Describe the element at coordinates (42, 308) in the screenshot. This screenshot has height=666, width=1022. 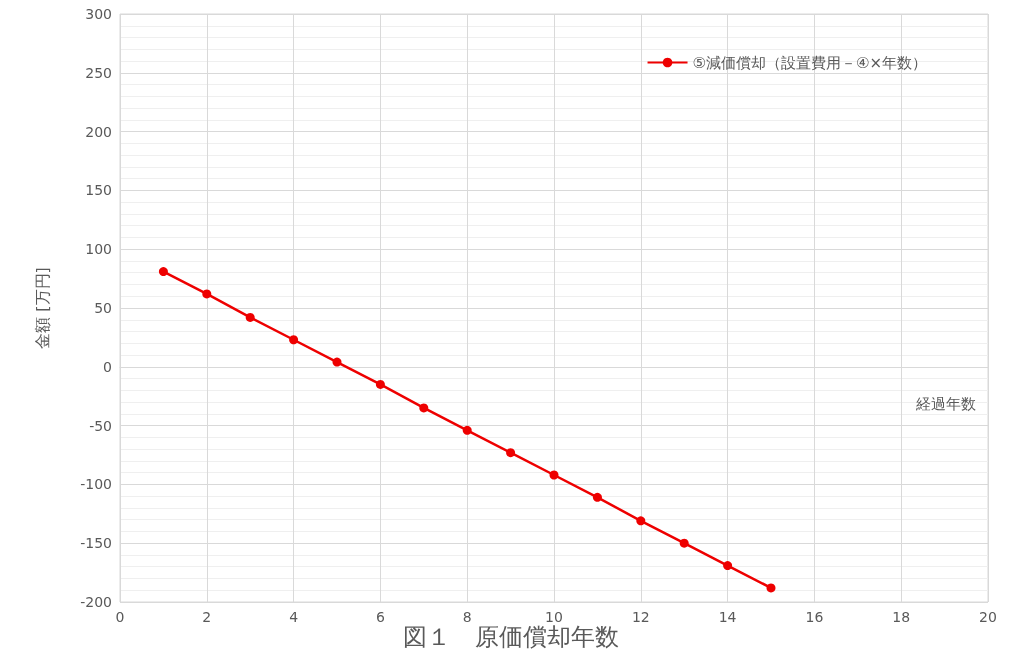
I see `y-axis-title: 金額 [万円]` at that location.